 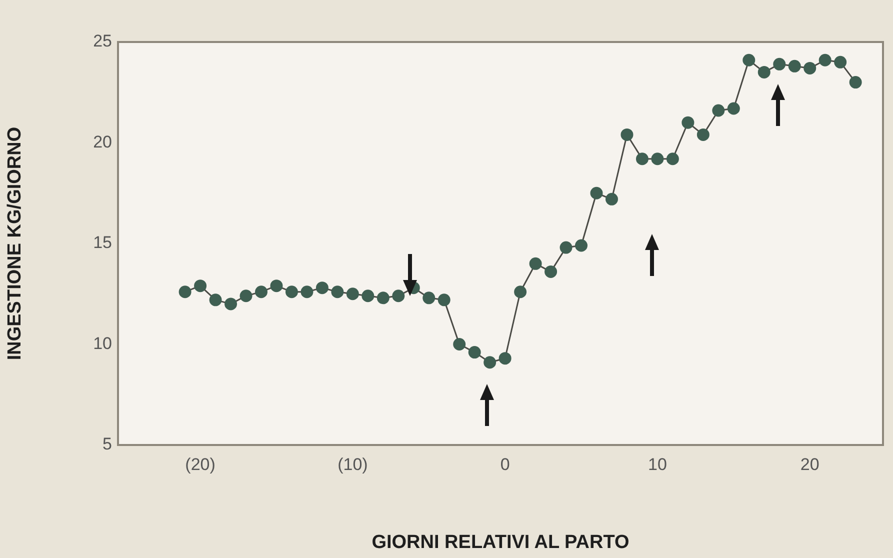 What do you see at coordinates (200, 464) in the screenshot?
I see `x-tick-label: (20)` at bounding box center [200, 464].